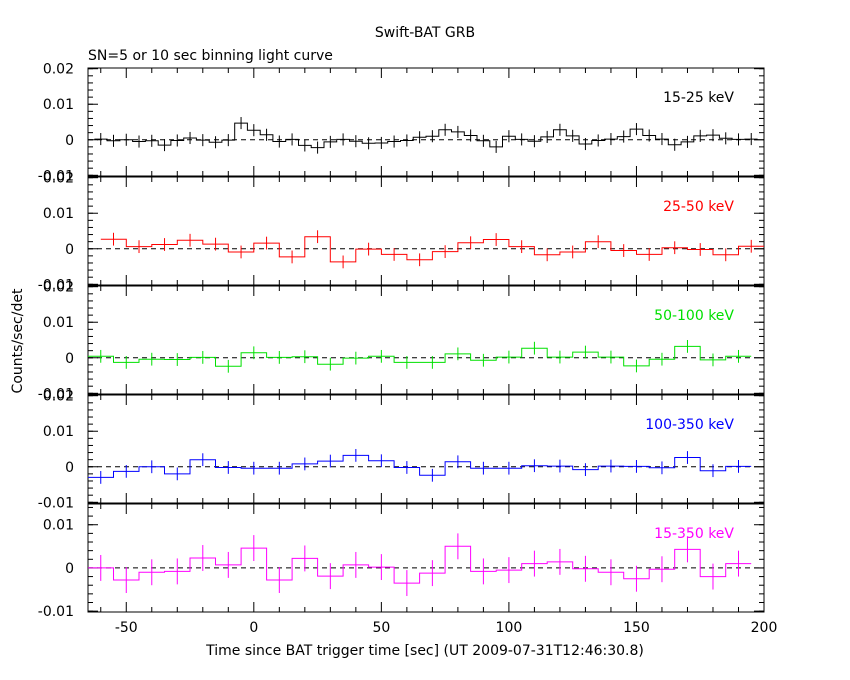 The height and width of the screenshot is (680, 850). Describe the element at coordinates (698, 98) in the screenshot. I see `energy-band-label: 15-25 keV` at that location.